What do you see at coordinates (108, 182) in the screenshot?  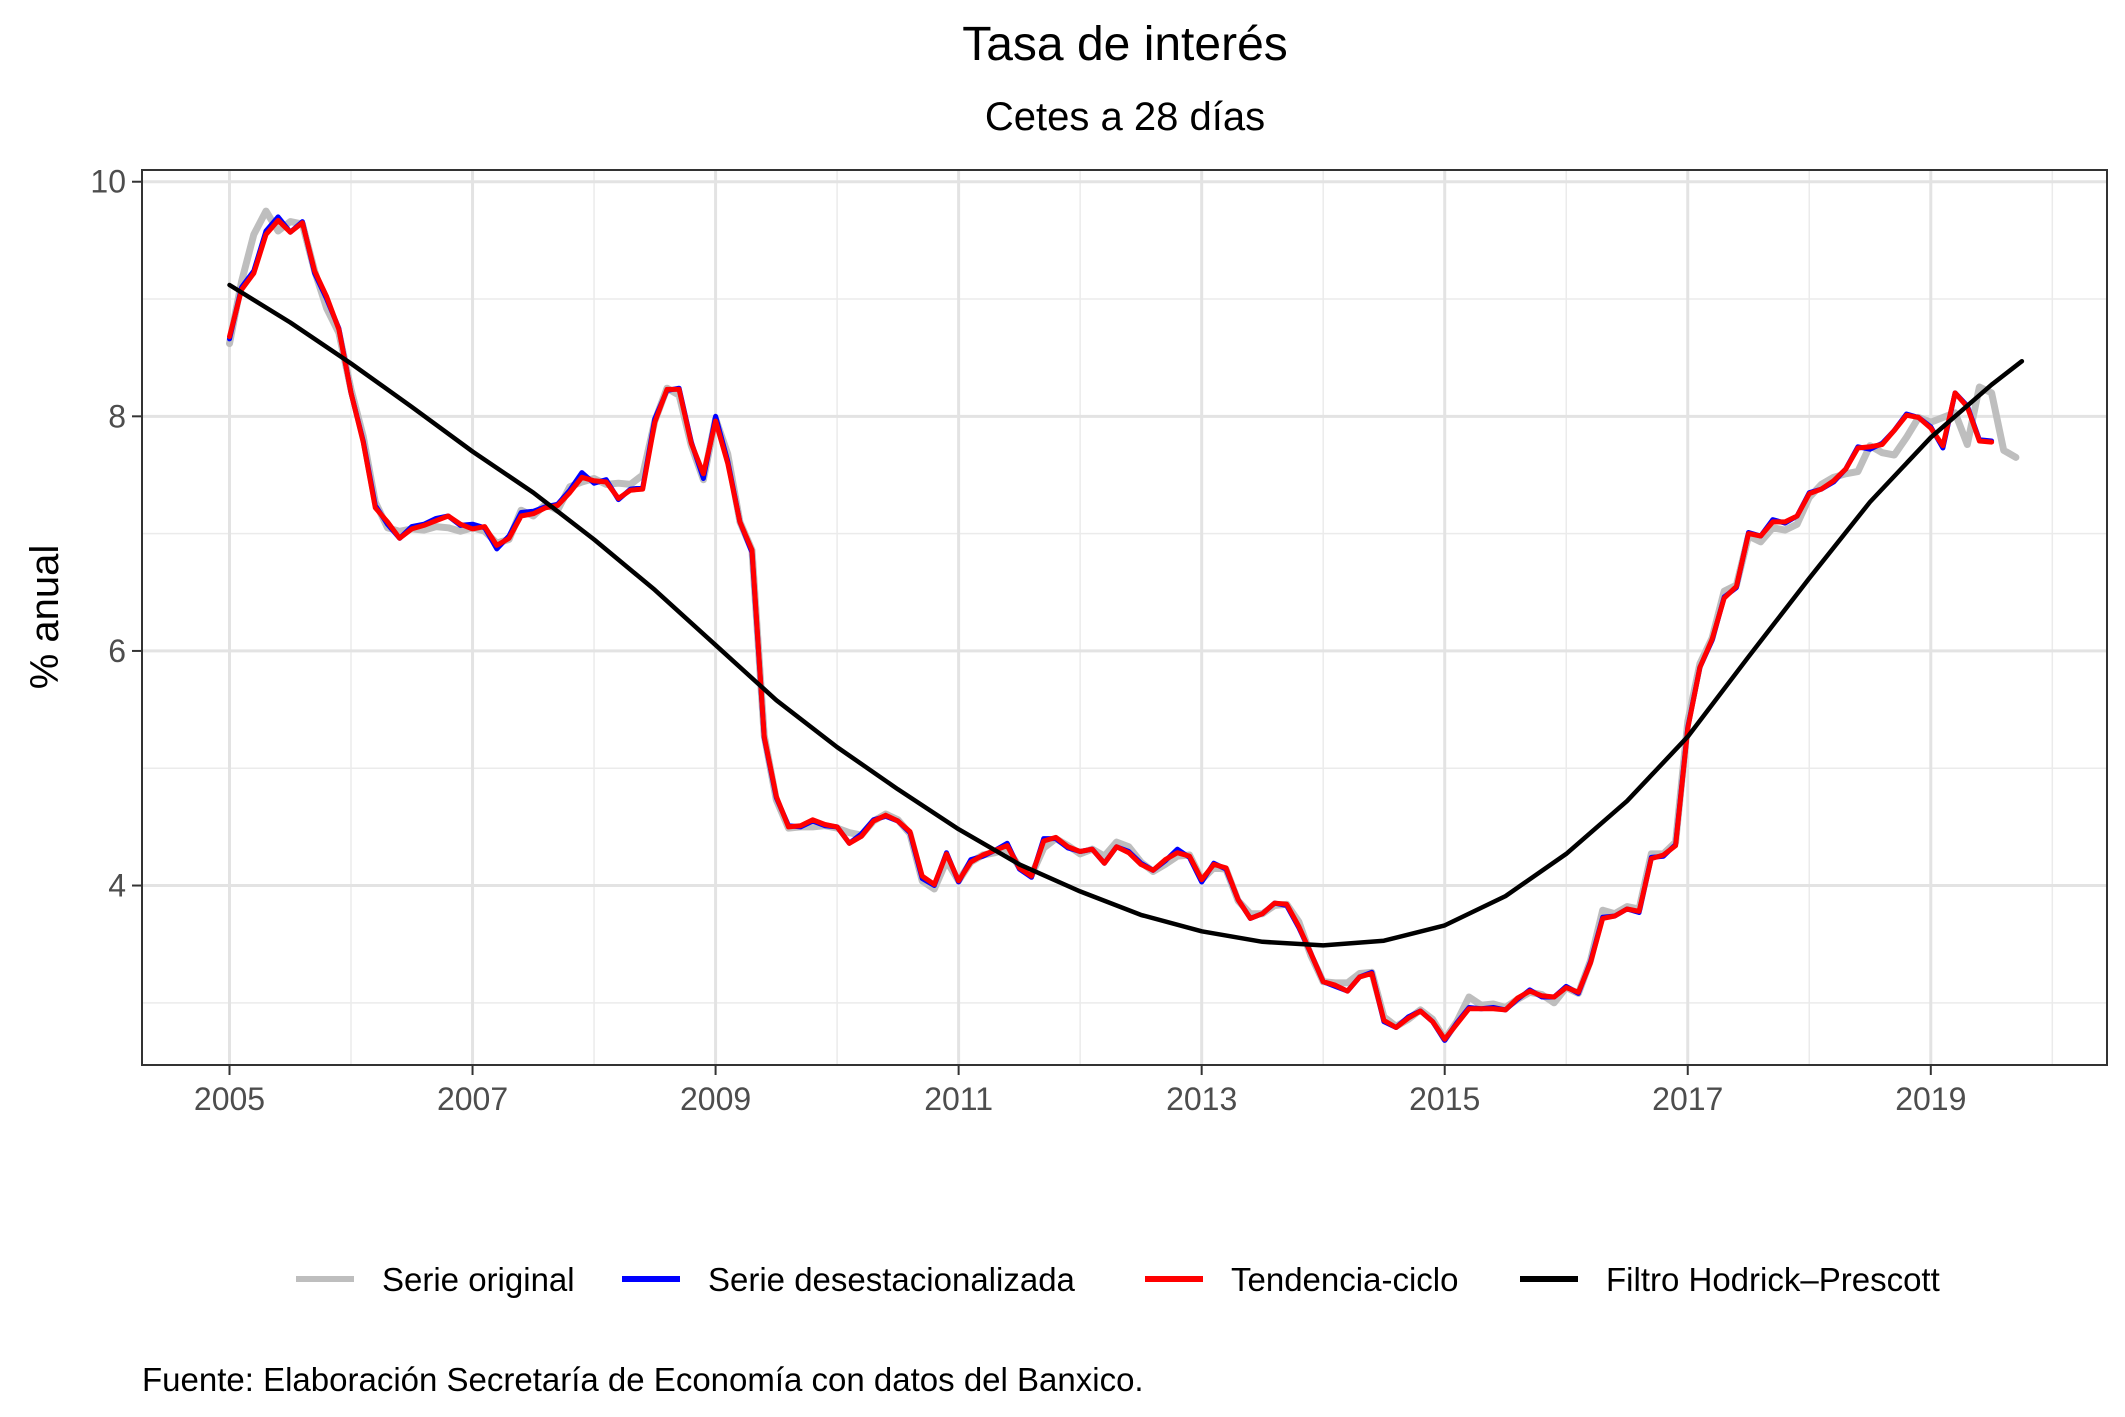 I see `y-tick-label: 10` at bounding box center [108, 182].